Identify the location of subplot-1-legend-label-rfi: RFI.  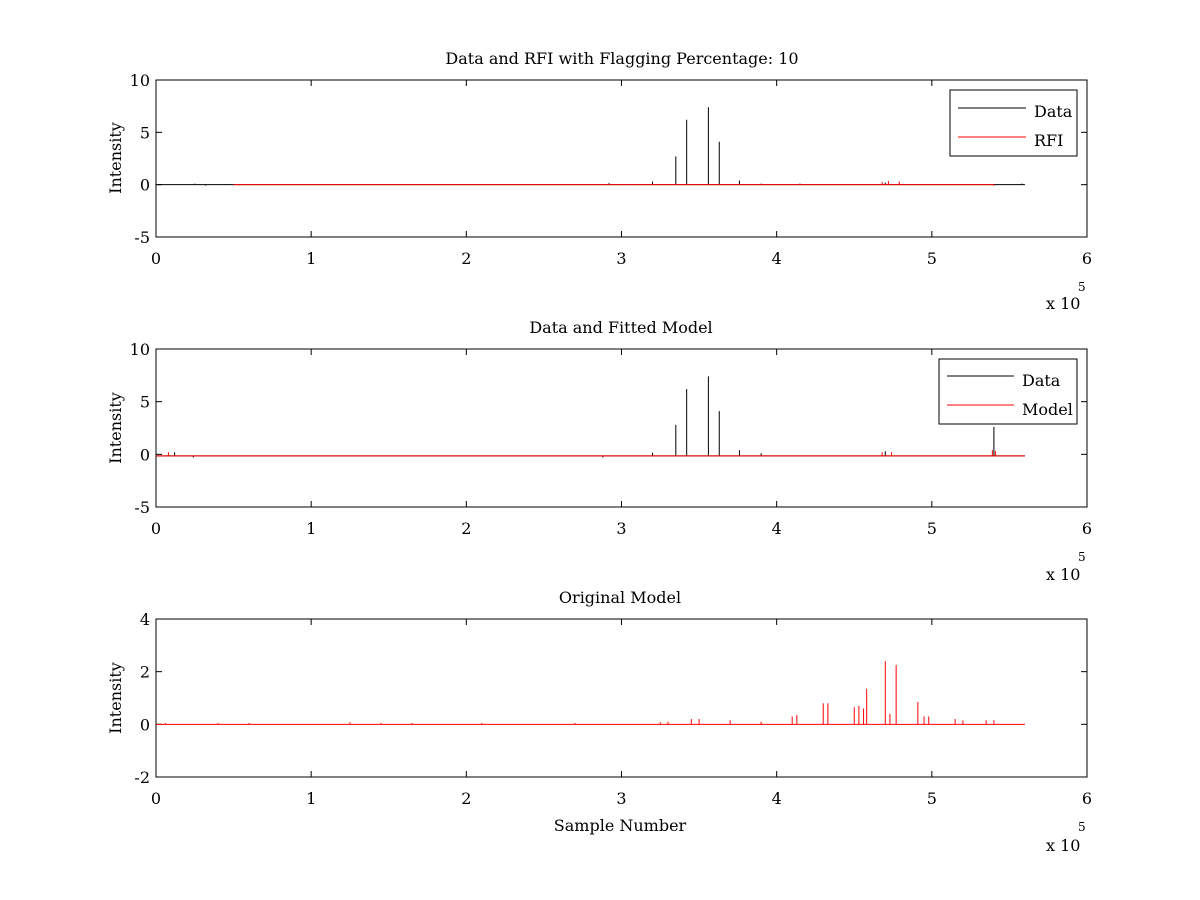
(1048, 140).